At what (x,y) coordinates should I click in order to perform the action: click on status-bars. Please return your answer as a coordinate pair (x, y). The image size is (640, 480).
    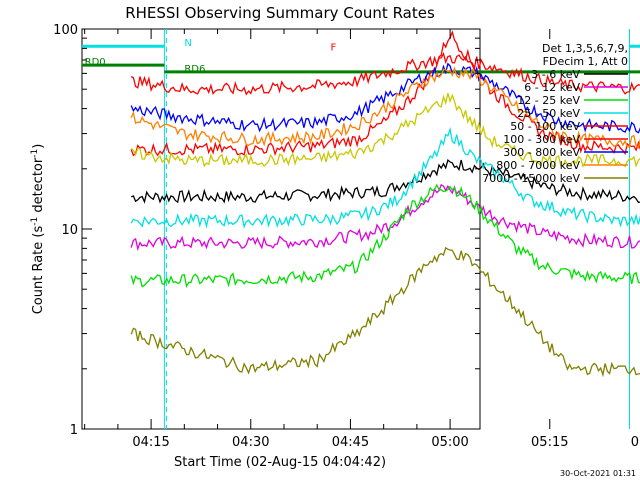
    Looking at the image, I should click on (361, 59).